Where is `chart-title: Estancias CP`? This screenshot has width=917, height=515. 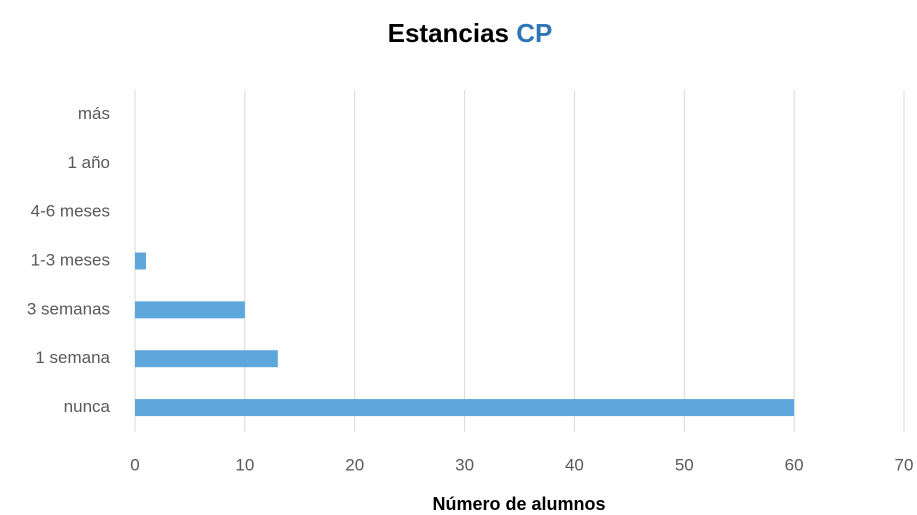
chart-title: Estancias CP is located at coordinates (470, 33).